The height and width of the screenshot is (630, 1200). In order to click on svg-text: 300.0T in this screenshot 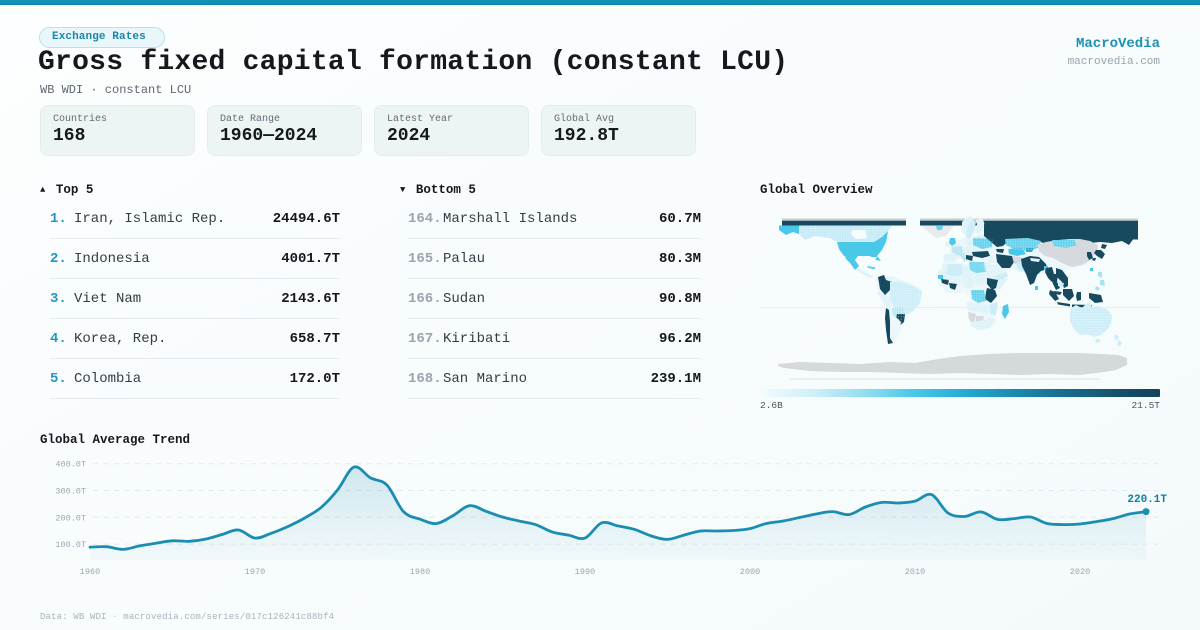, I will do `click(70, 492)`.